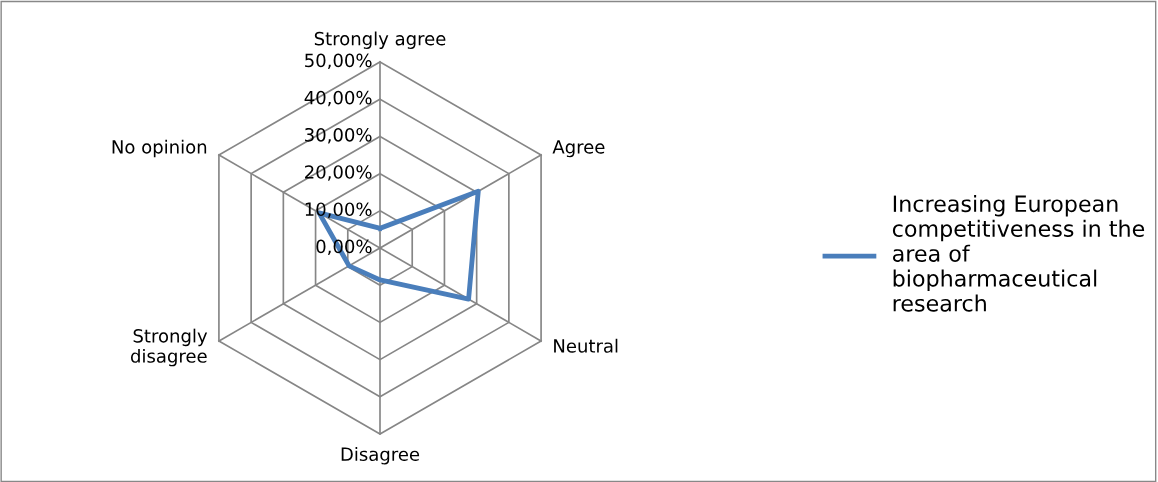  Describe the element at coordinates (586, 345) in the screenshot. I see `spoke-label: Neutral` at that location.